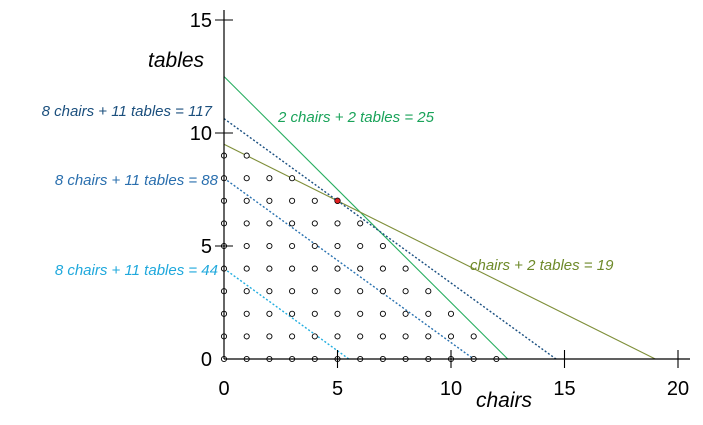 The height and width of the screenshot is (425, 703). I want to click on x-tick-label: 20, so click(678, 389).